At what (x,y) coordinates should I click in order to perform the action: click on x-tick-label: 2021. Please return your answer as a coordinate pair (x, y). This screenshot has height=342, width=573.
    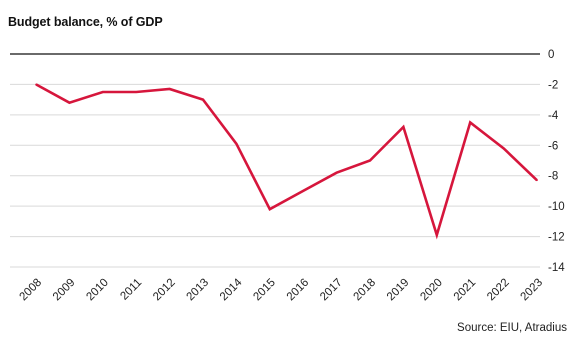
    Looking at the image, I should click on (465, 290).